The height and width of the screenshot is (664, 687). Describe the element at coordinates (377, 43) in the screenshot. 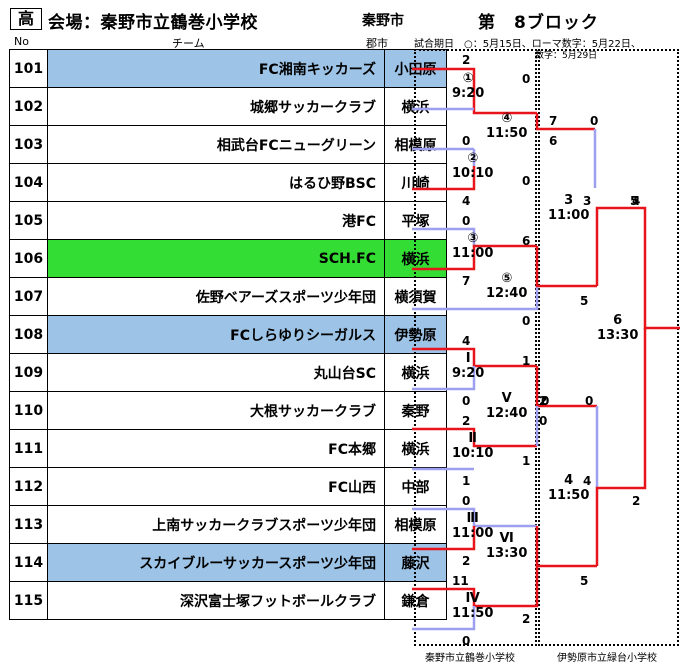

I see `col-header-city: 郡市` at that location.